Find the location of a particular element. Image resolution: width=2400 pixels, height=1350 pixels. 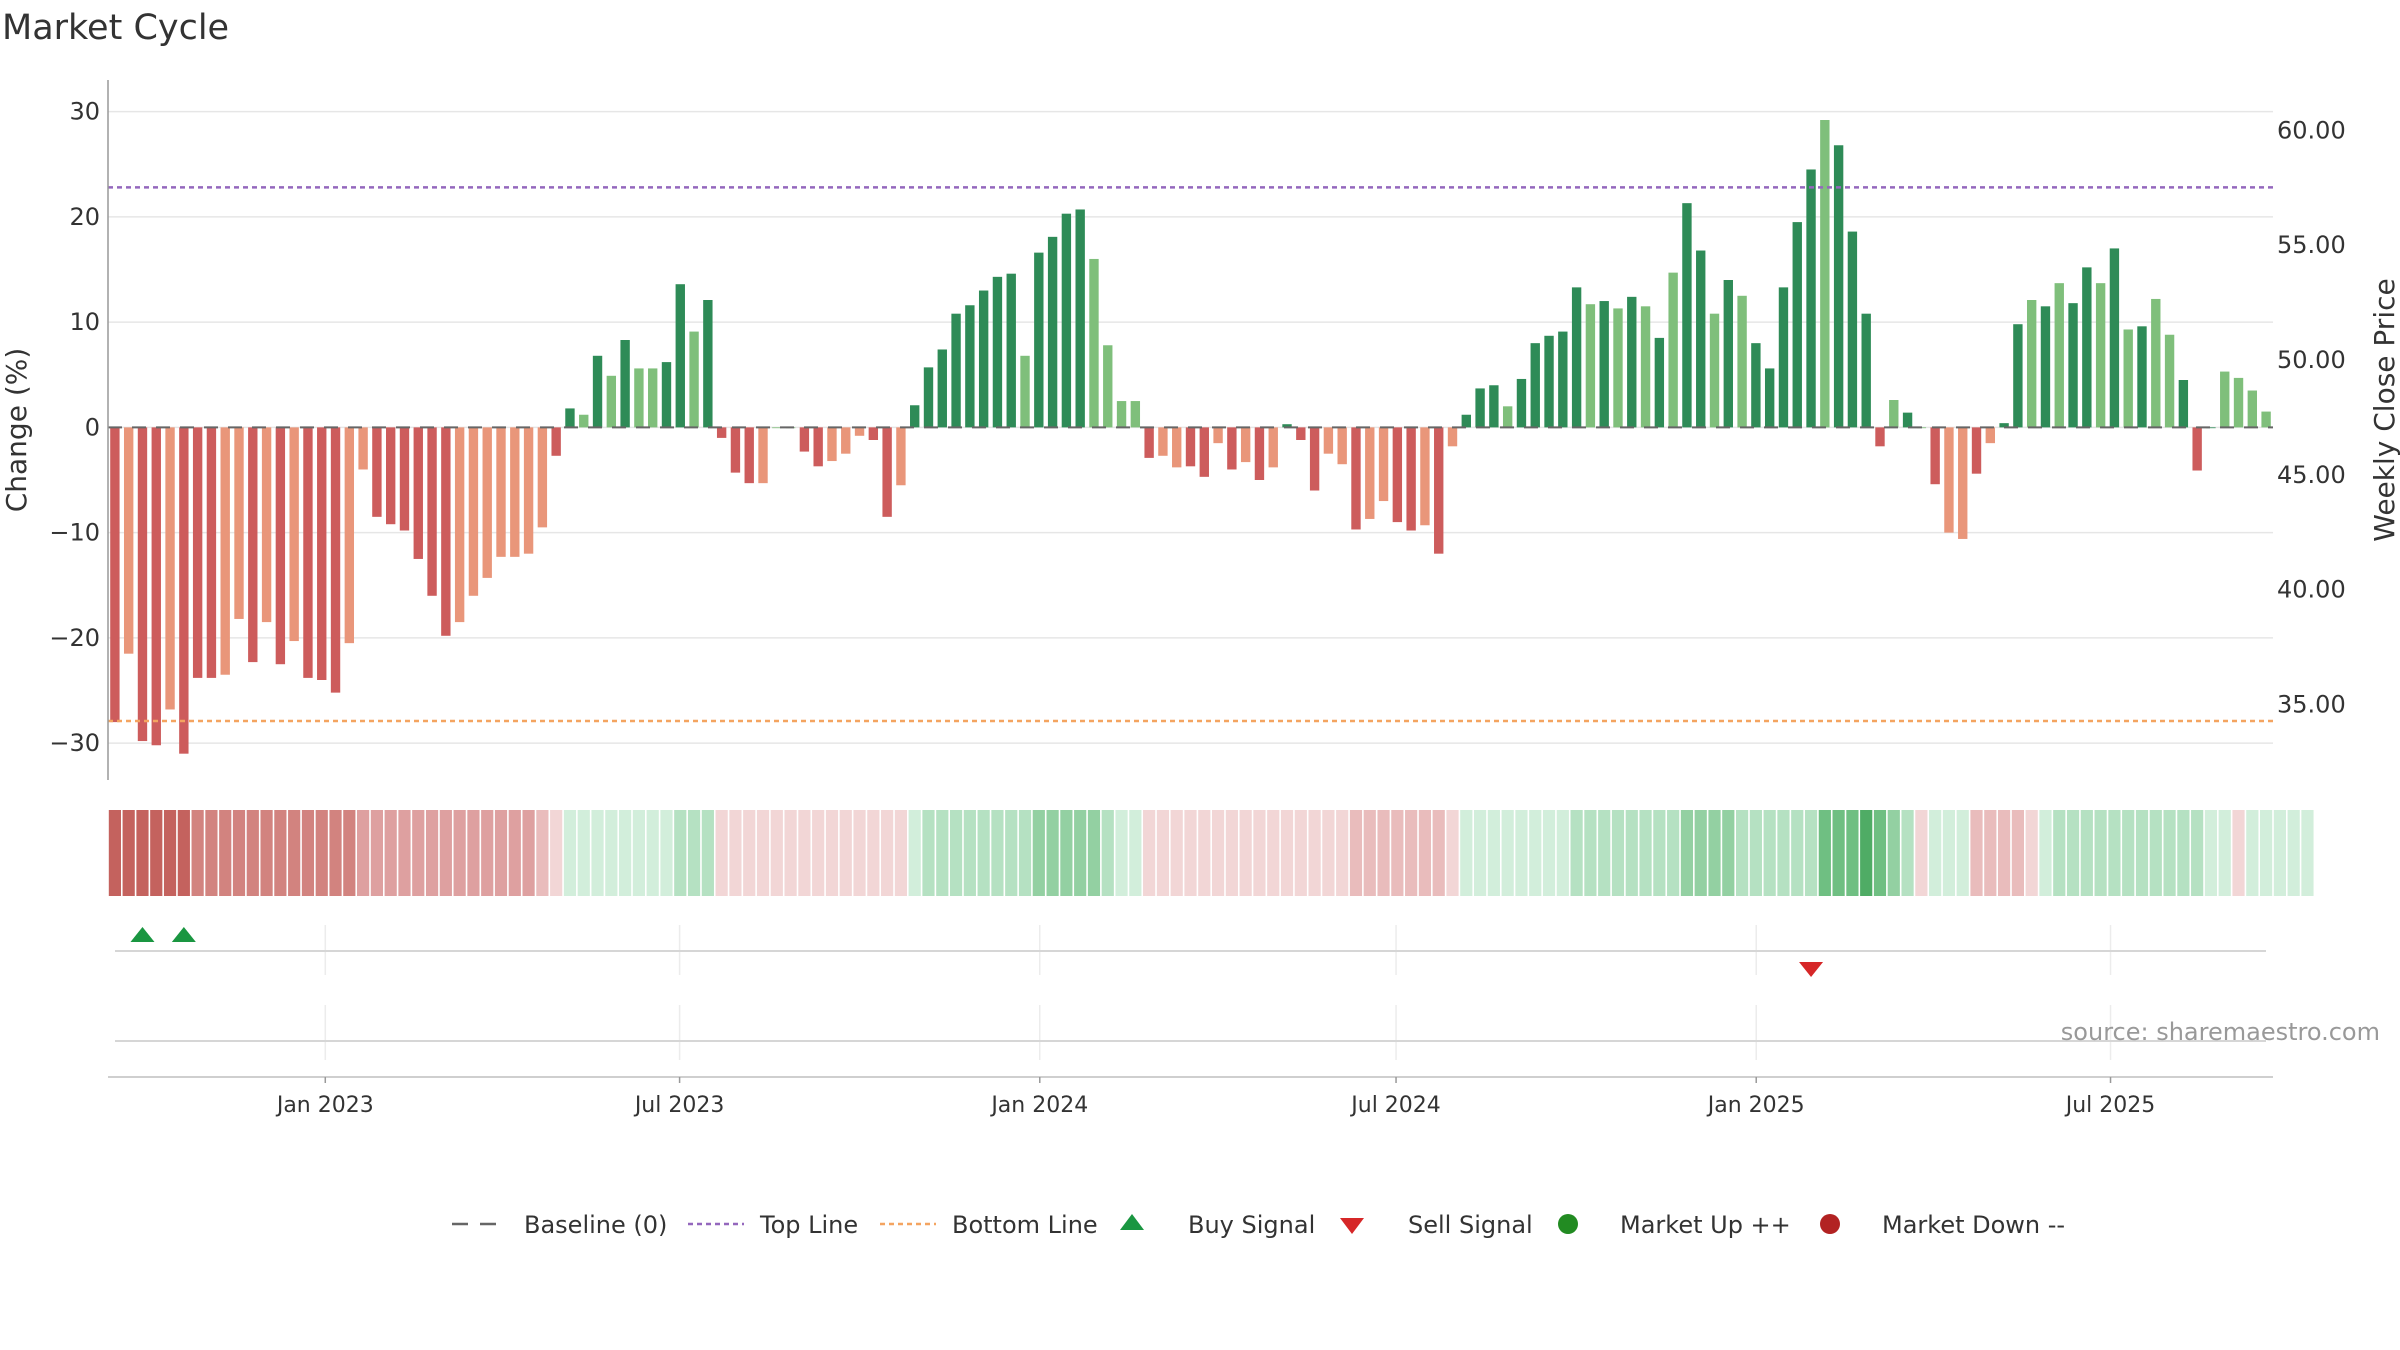

legend-label: Buy Signal is located at coordinates (1251, 1225).